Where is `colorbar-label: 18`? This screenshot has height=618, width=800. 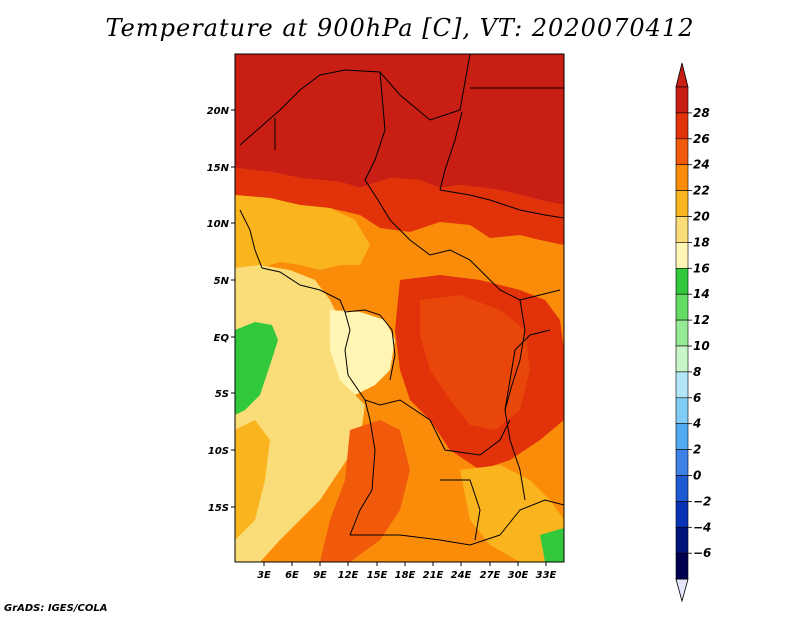
colorbar-label: 18 is located at coordinates (701, 242).